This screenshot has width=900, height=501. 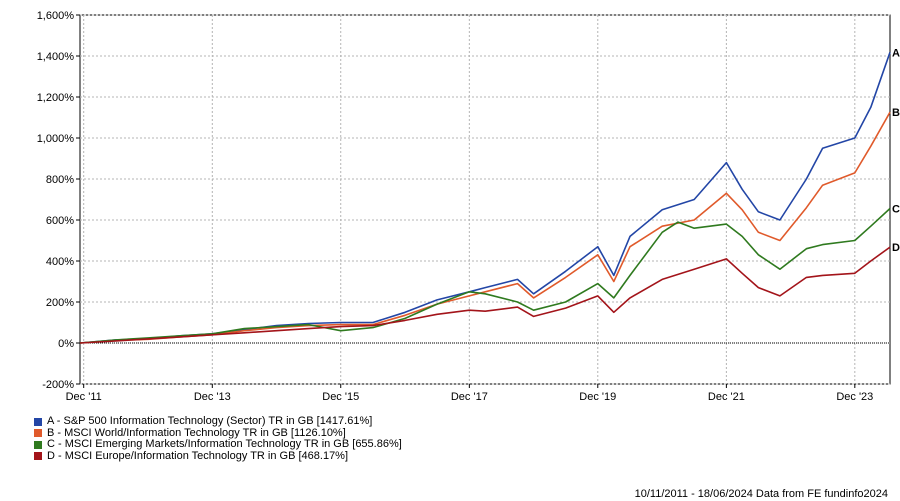 What do you see at coordinates (60, 303) in the screenshot?
I see `y-tick-label: 200%` at bounding box center [60, 303].